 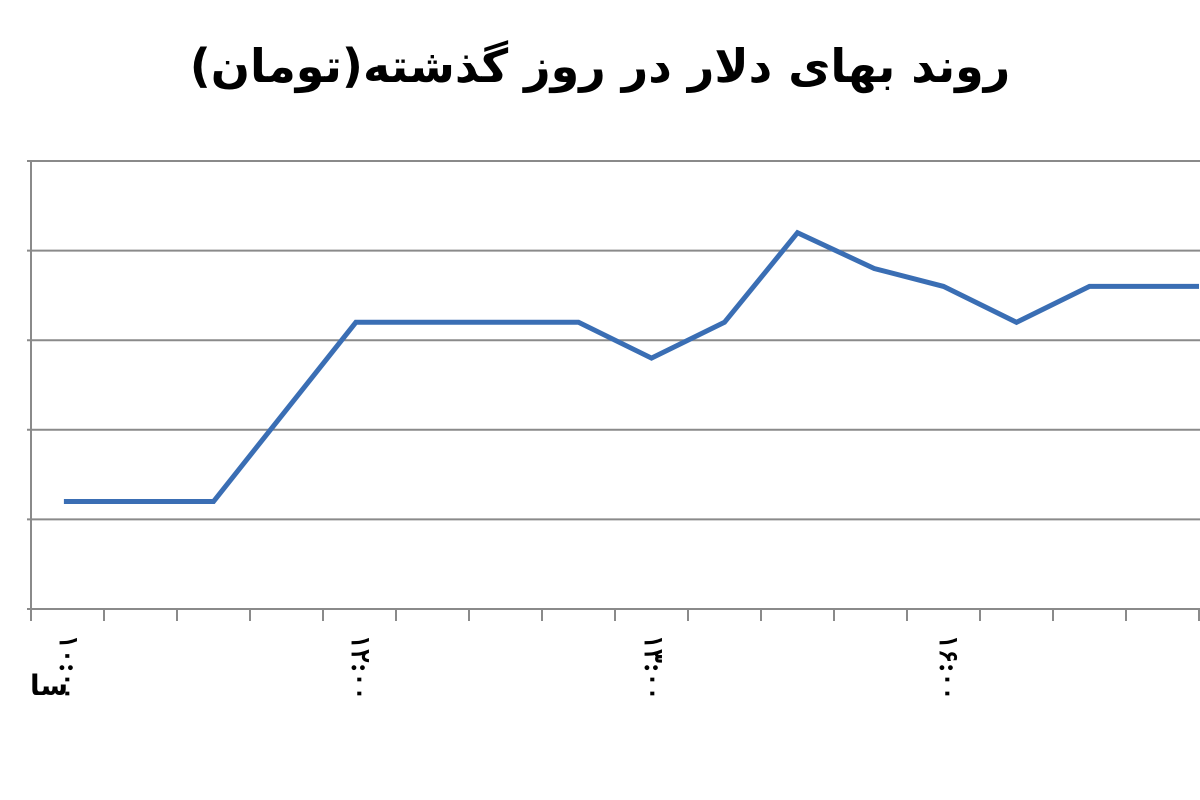 I want to click on x-tick-label: ۱۳:۰۰, so click(x=653, y=667).